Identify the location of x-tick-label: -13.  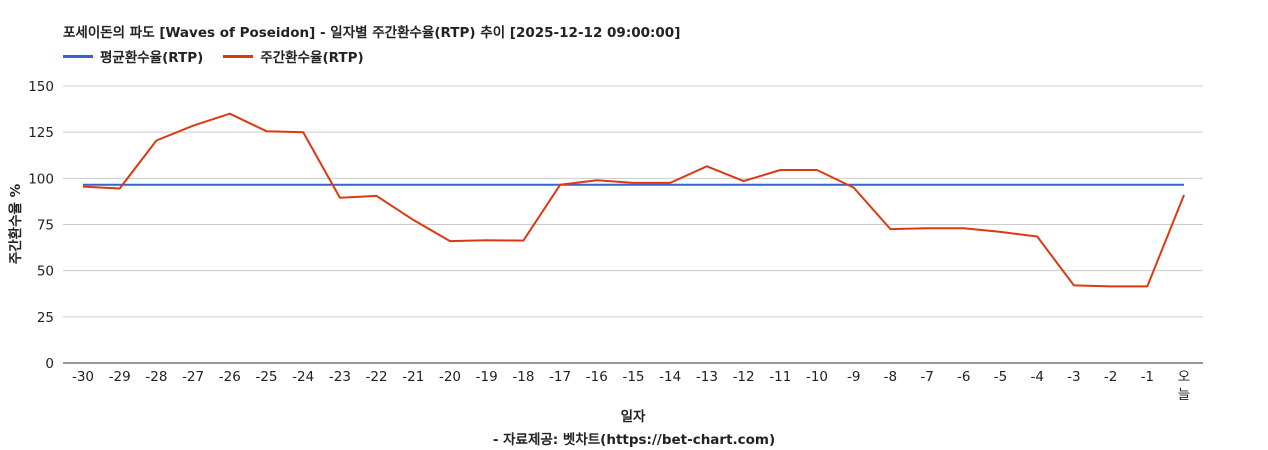
(707, 377).